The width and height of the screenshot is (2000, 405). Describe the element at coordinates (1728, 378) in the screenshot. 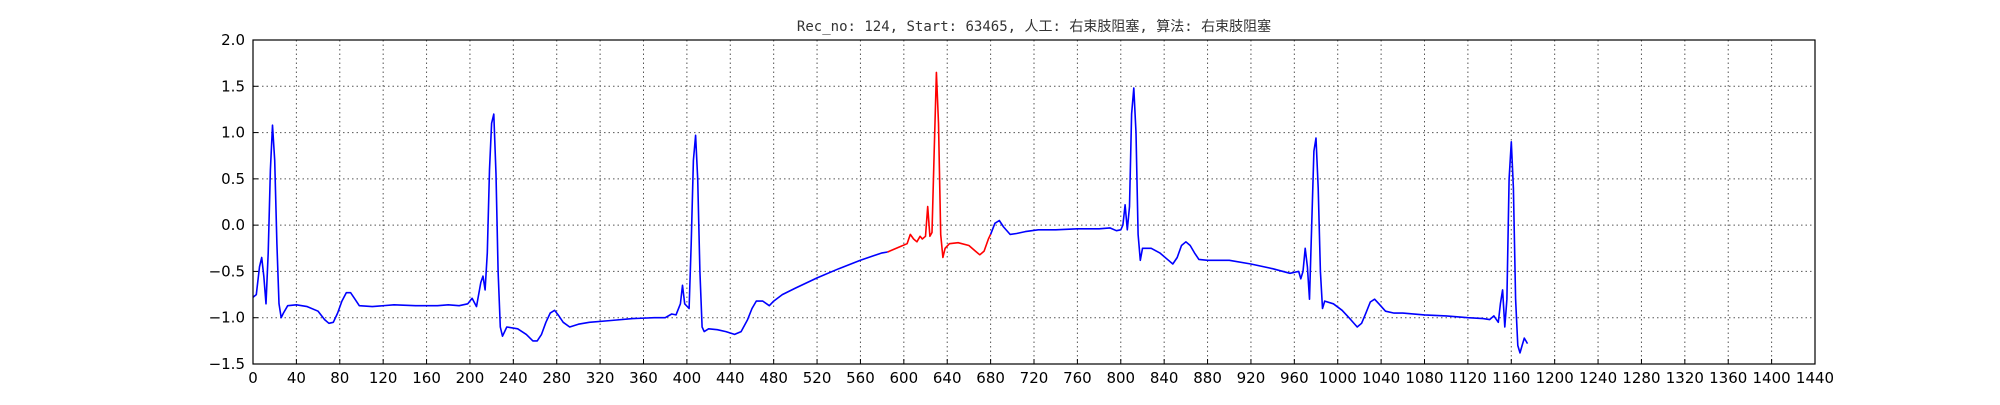

I see `x-tick-label: 1360` at that location.